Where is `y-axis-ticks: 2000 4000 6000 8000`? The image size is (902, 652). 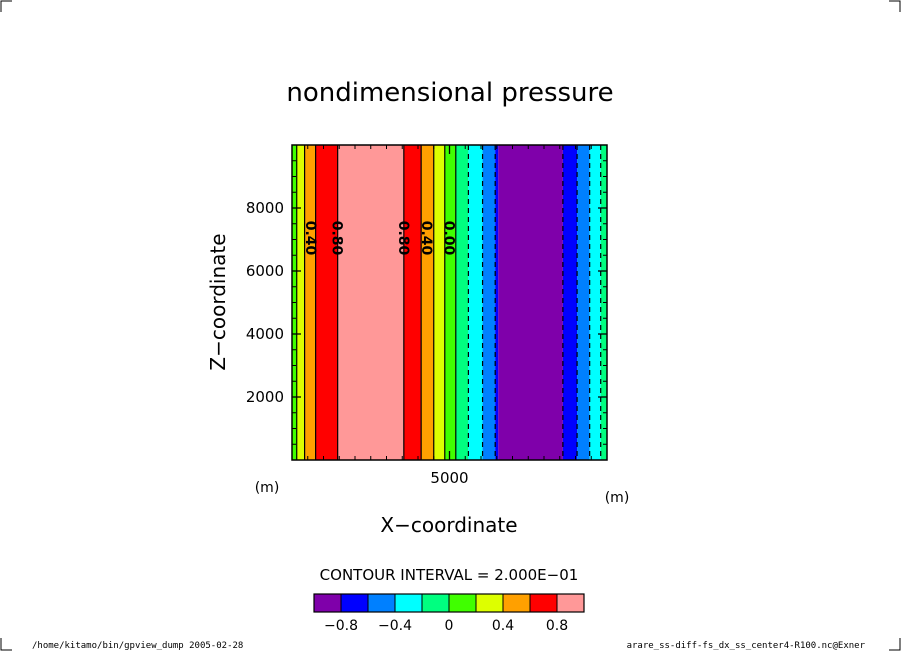
y-axis-ticks: 2000 4000 6000 8000 is located at coordinates (426, 302).